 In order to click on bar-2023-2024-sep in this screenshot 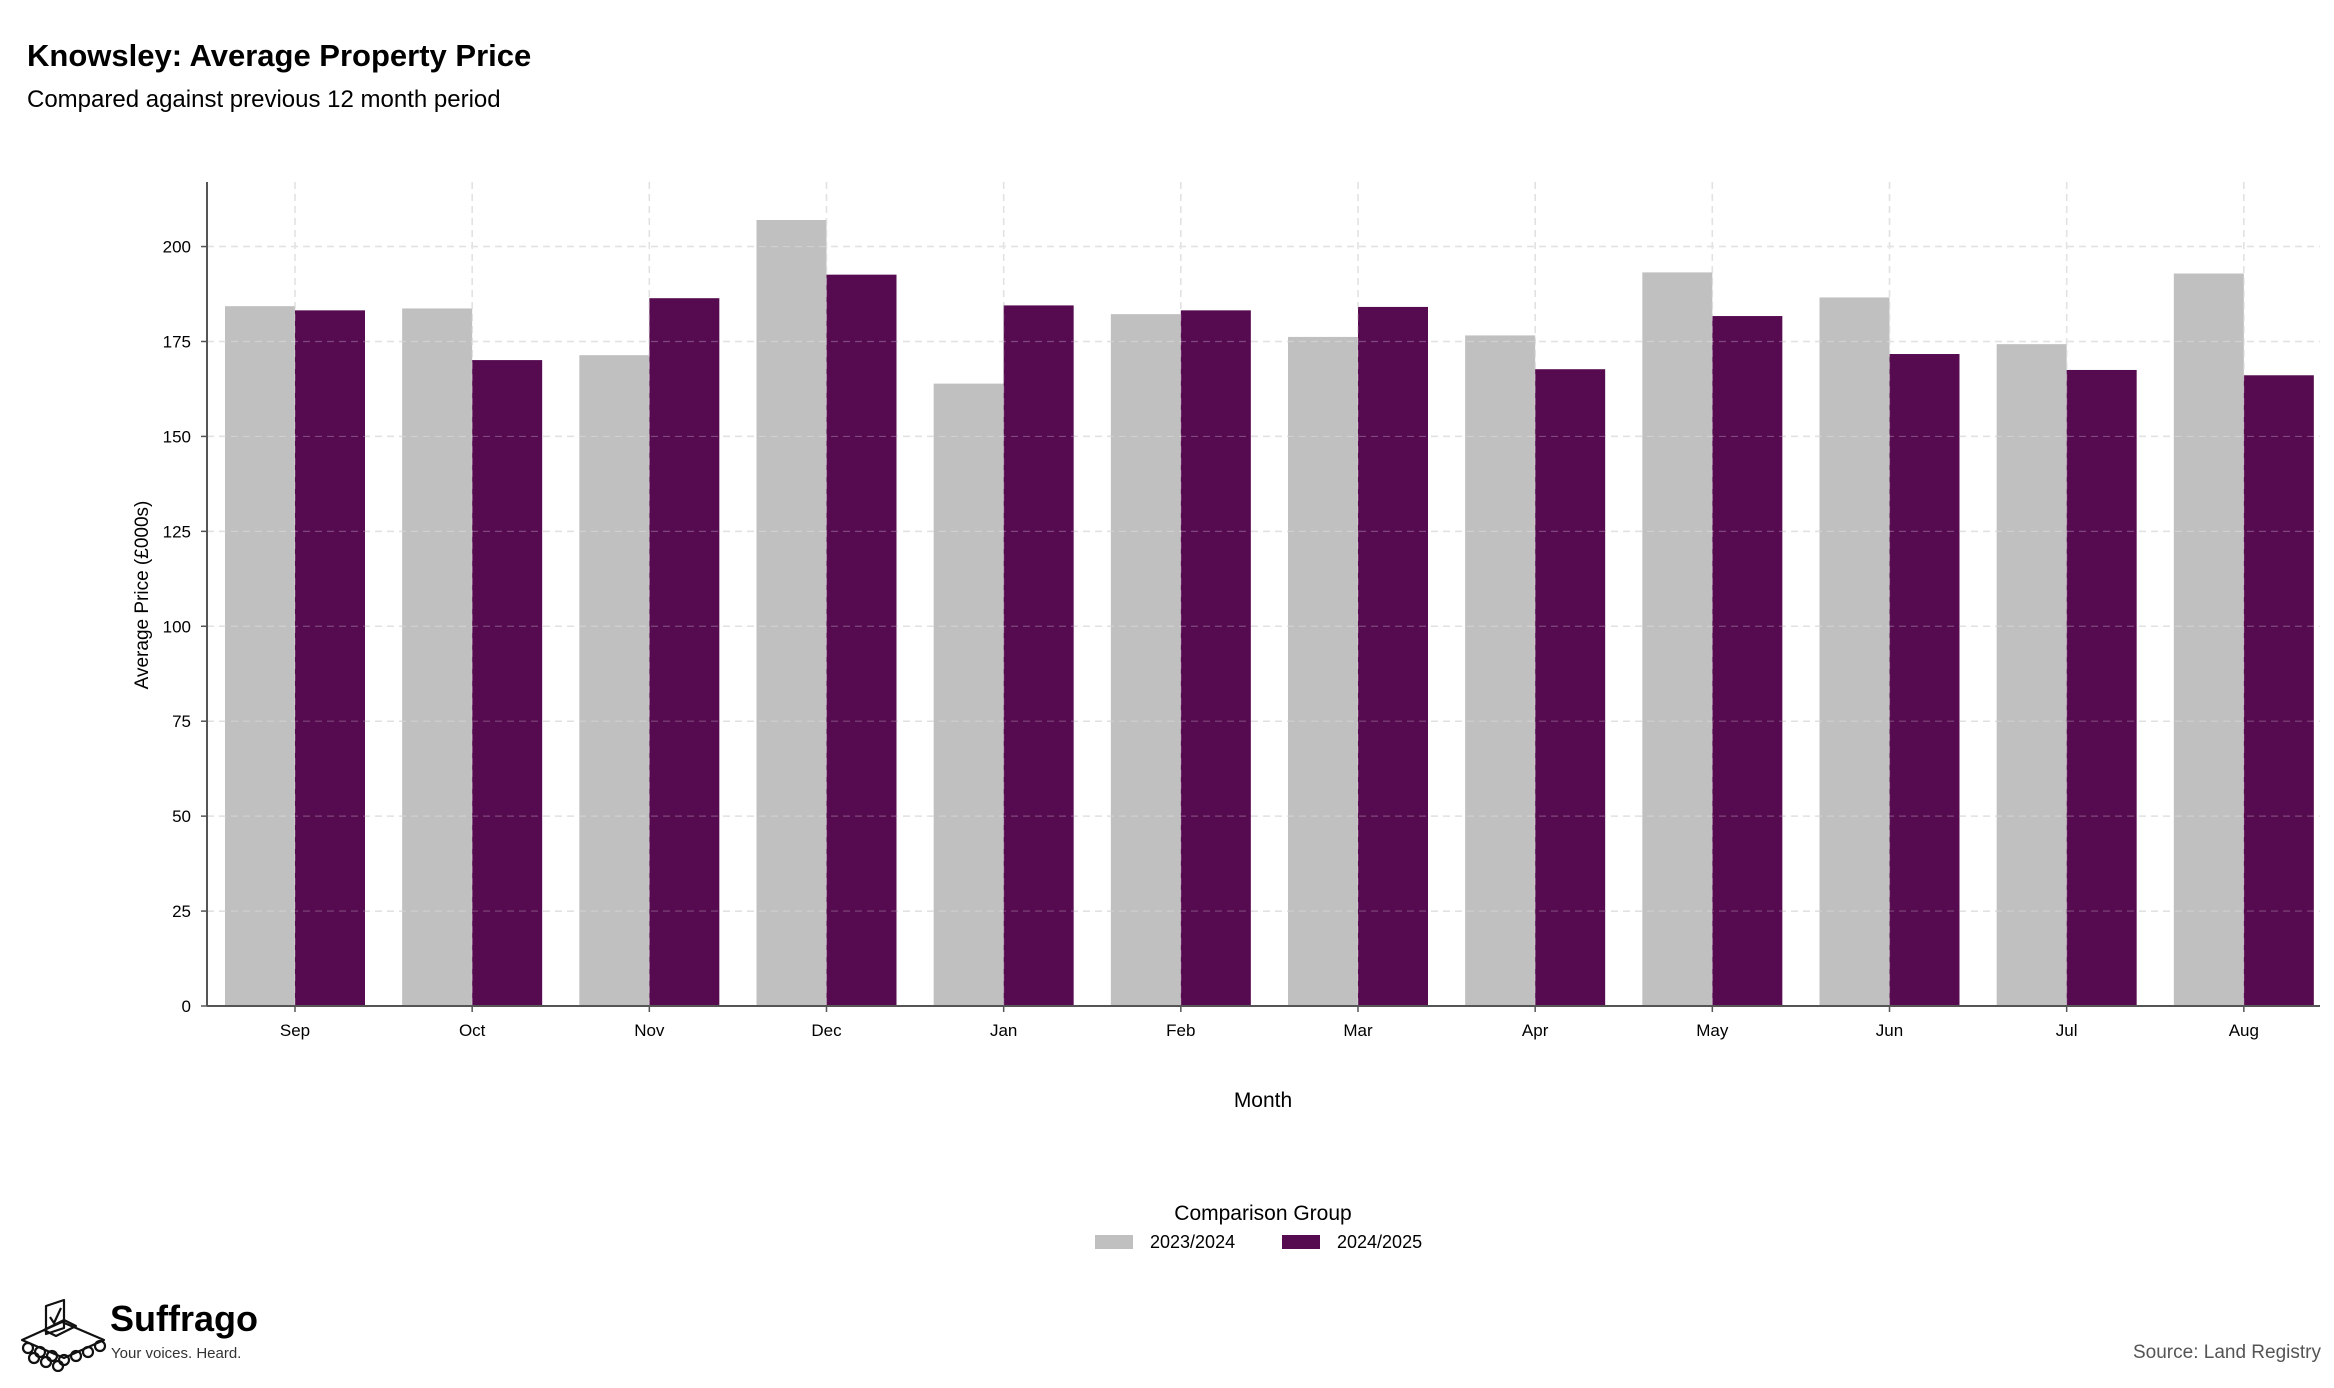, I will do `click(260, 656)`.